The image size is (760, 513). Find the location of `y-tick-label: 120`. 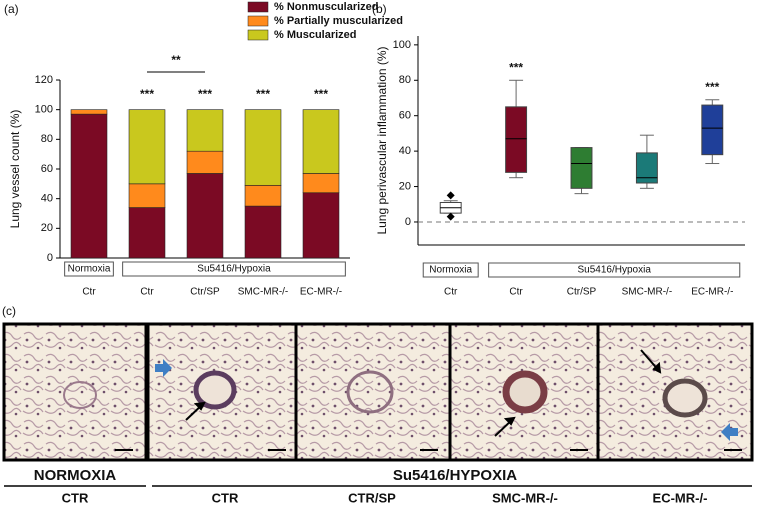

y-tick-label: 120 is located at coordinates (44, 80).